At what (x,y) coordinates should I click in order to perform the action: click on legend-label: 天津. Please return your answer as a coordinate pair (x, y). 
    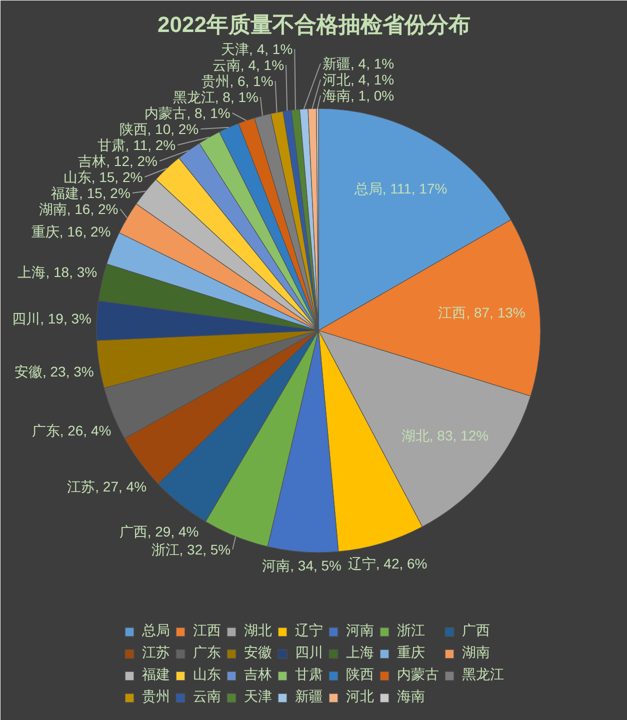
    Looking at the image, I should click on (258, 697).